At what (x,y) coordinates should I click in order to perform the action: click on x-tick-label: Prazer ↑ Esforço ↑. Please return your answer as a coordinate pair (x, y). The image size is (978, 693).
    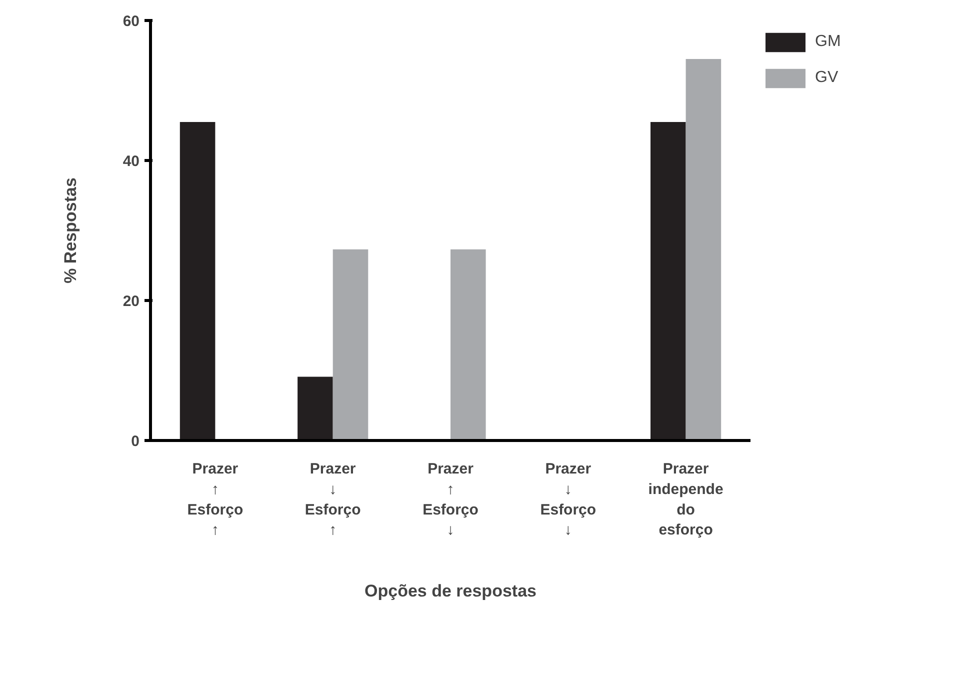
    Looking at the image, I should click on (215, 499).